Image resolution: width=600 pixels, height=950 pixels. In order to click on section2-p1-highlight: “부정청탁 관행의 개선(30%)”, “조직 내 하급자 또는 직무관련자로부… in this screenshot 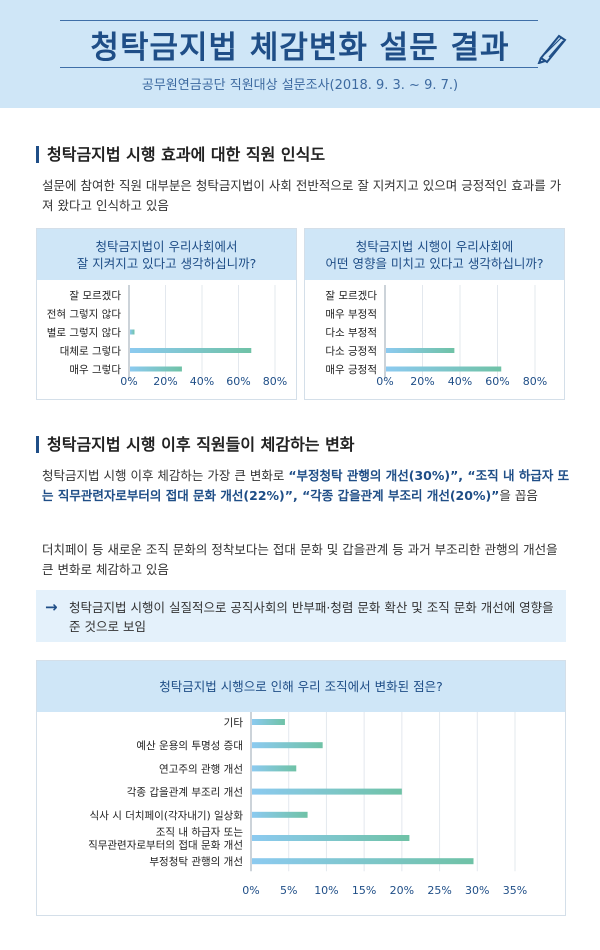, I will do `click(306, 485)`.